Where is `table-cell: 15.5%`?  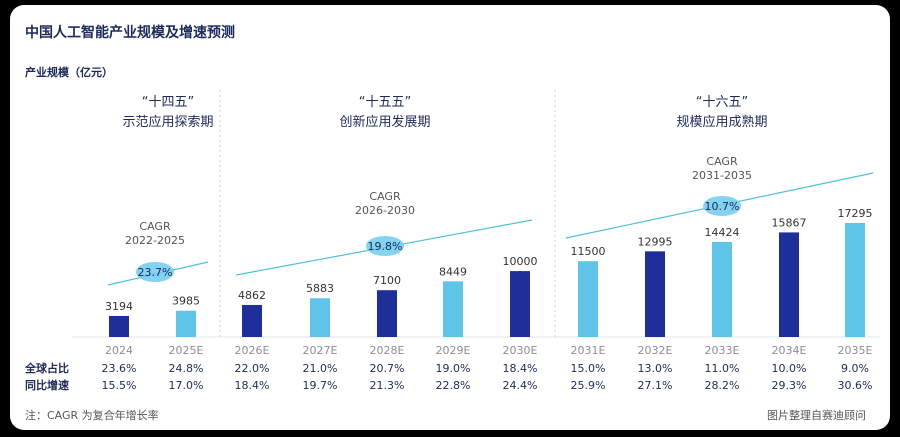 table-cell: 15.5% is located at coordinates (119, 385).